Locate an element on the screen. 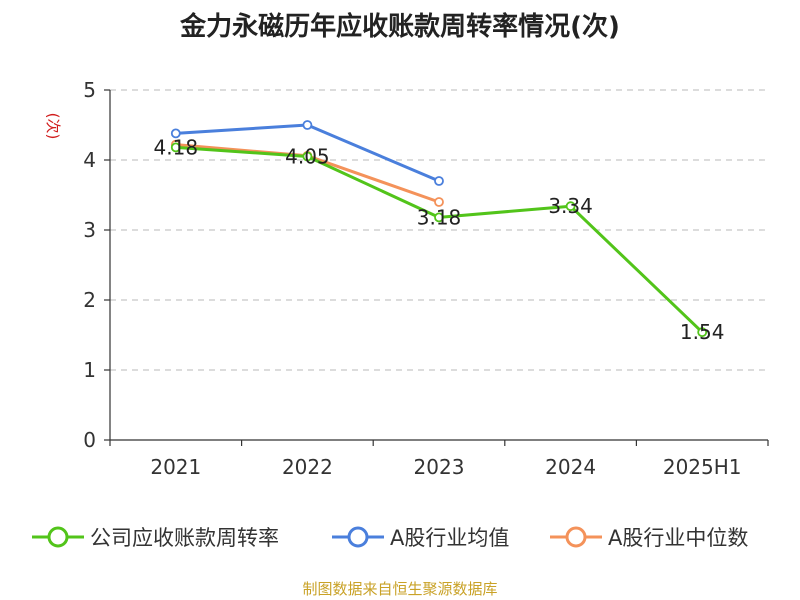 This screenshot has height=600, width=800. series-2-point-2023 is located at coordinates (439, 202).